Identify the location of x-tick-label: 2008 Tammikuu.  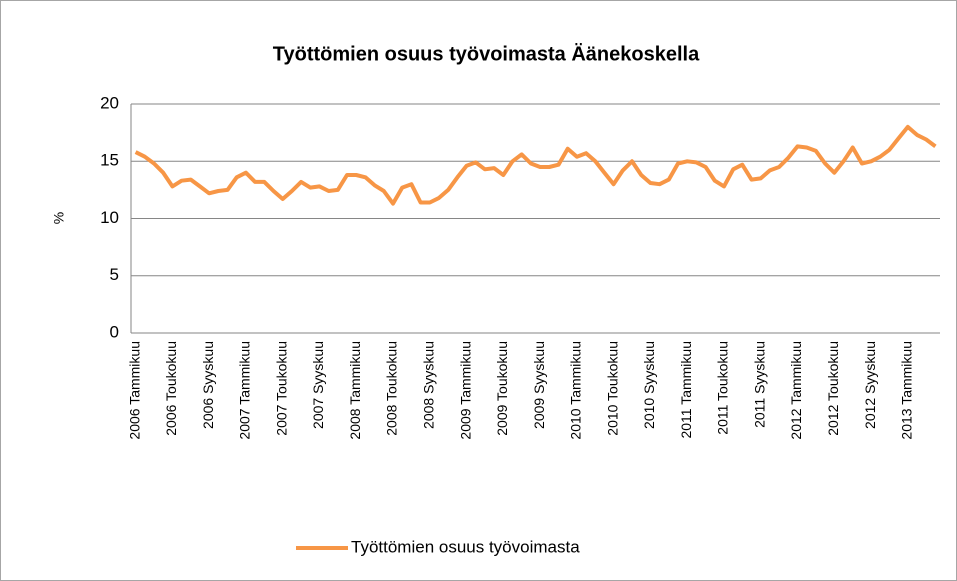
(355, 390).